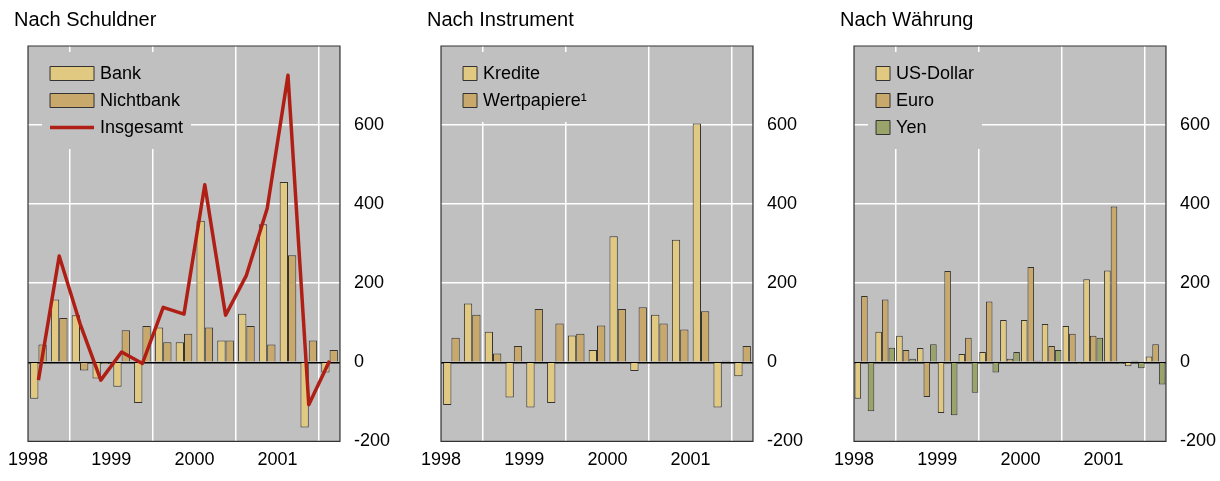  Describe the element at coordinates (911, 127) in the screenshot. I see `legend-label: Yen` at that location.